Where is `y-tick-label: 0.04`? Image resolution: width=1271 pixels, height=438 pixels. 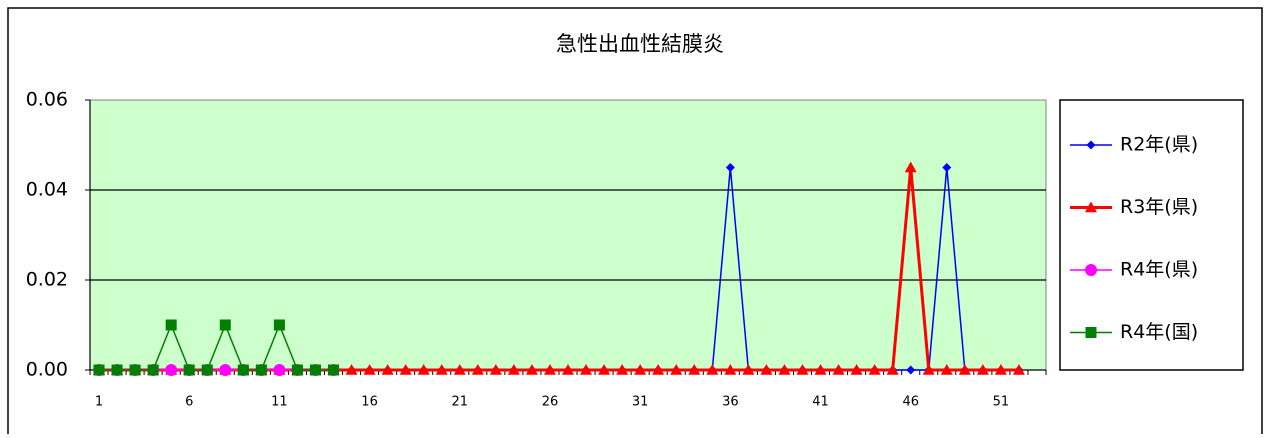
y-tick-label: 0.04 is located at coordinates (47, 190).